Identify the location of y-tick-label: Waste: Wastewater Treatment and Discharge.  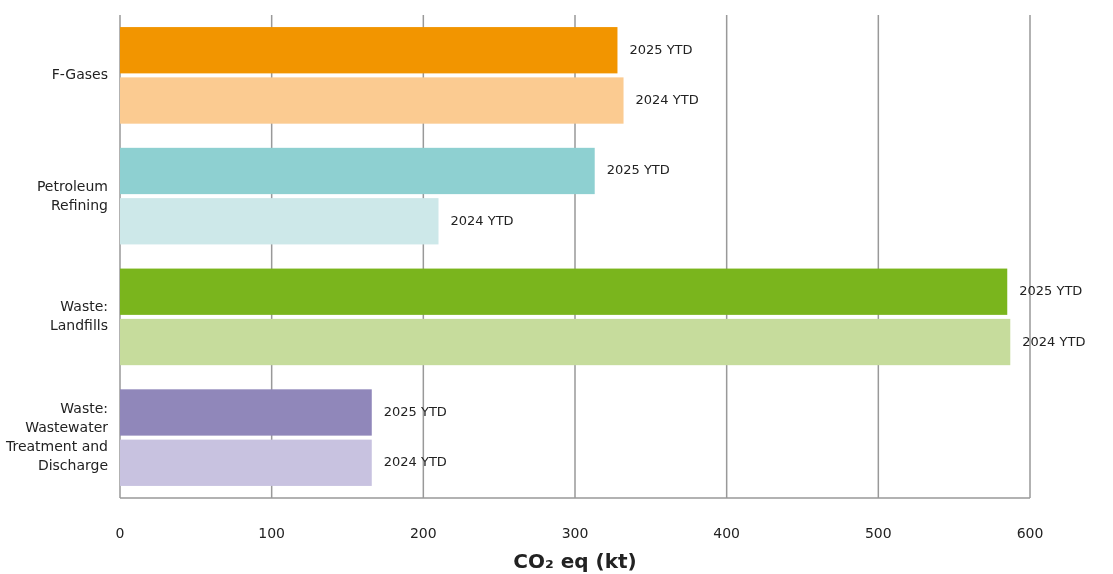
(56, 437).